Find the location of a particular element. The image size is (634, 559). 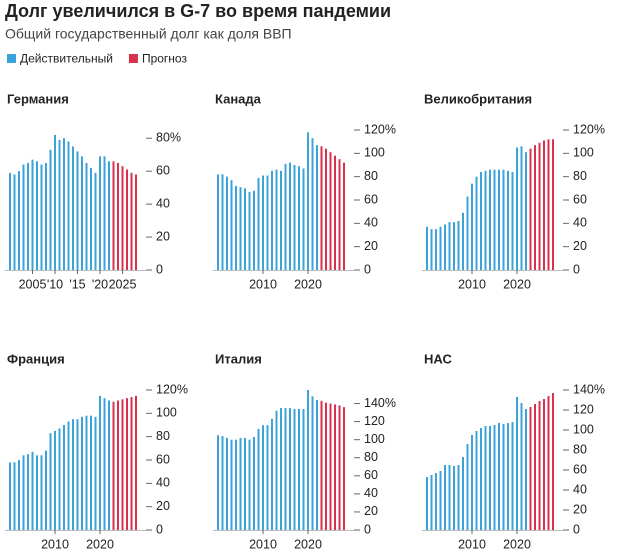

legend-swatch is located at coordinates (133, 58).